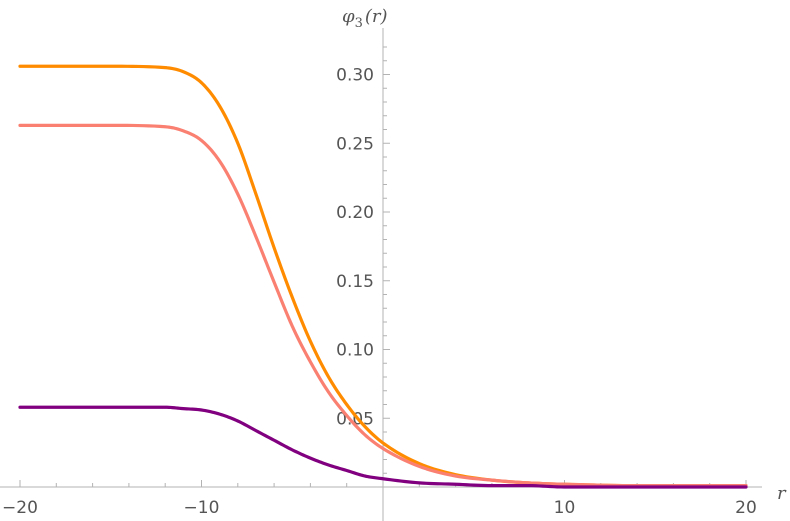 This screenshot has width=790, height=521. What do you see at coordinates (746, 508) in the screenshot?
I see `x-tick-label: 20` at bounding box center [746, 508].